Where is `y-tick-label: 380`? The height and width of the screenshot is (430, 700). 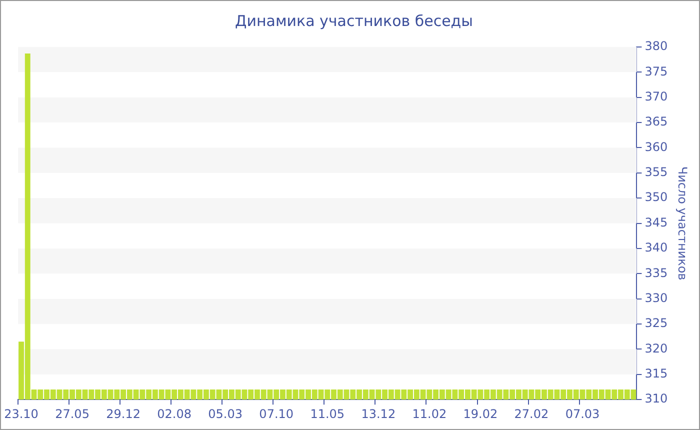
y-tick-label: 380 is located at coordinates (656, 46).